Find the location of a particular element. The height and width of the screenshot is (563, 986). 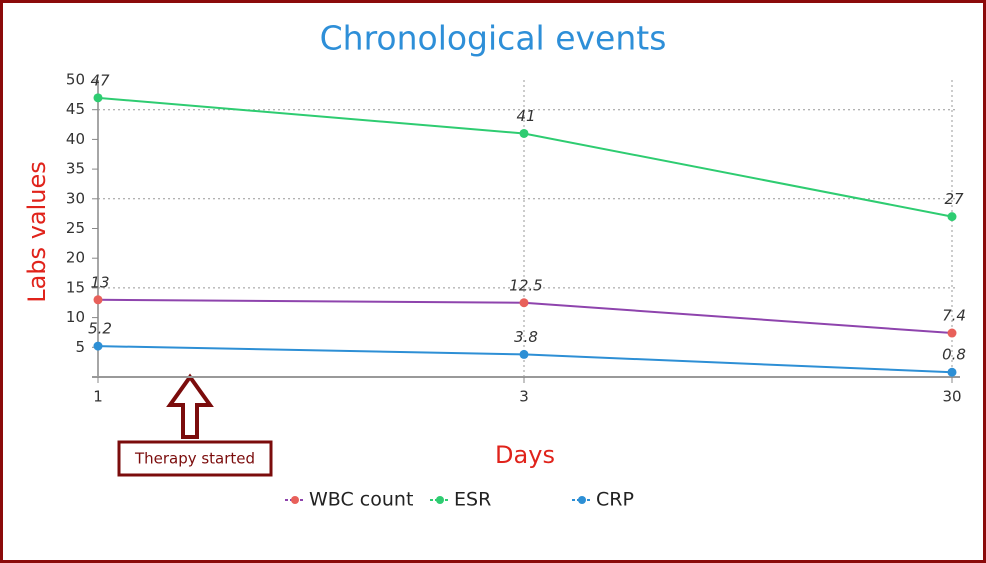

y-tick-label: 15 is located at coordinates (75, 287).